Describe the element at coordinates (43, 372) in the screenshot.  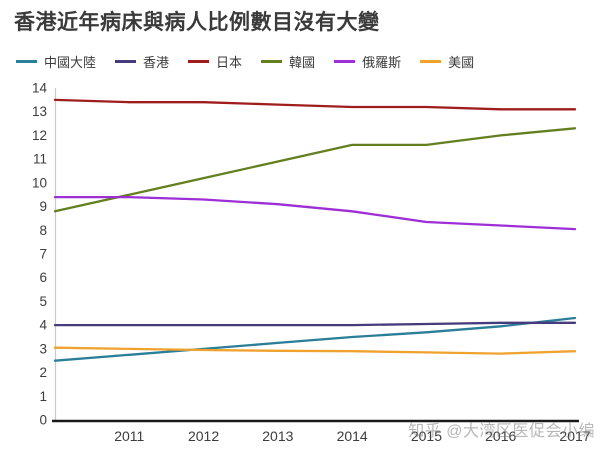
I see `y-tick-label: 2` at that location.